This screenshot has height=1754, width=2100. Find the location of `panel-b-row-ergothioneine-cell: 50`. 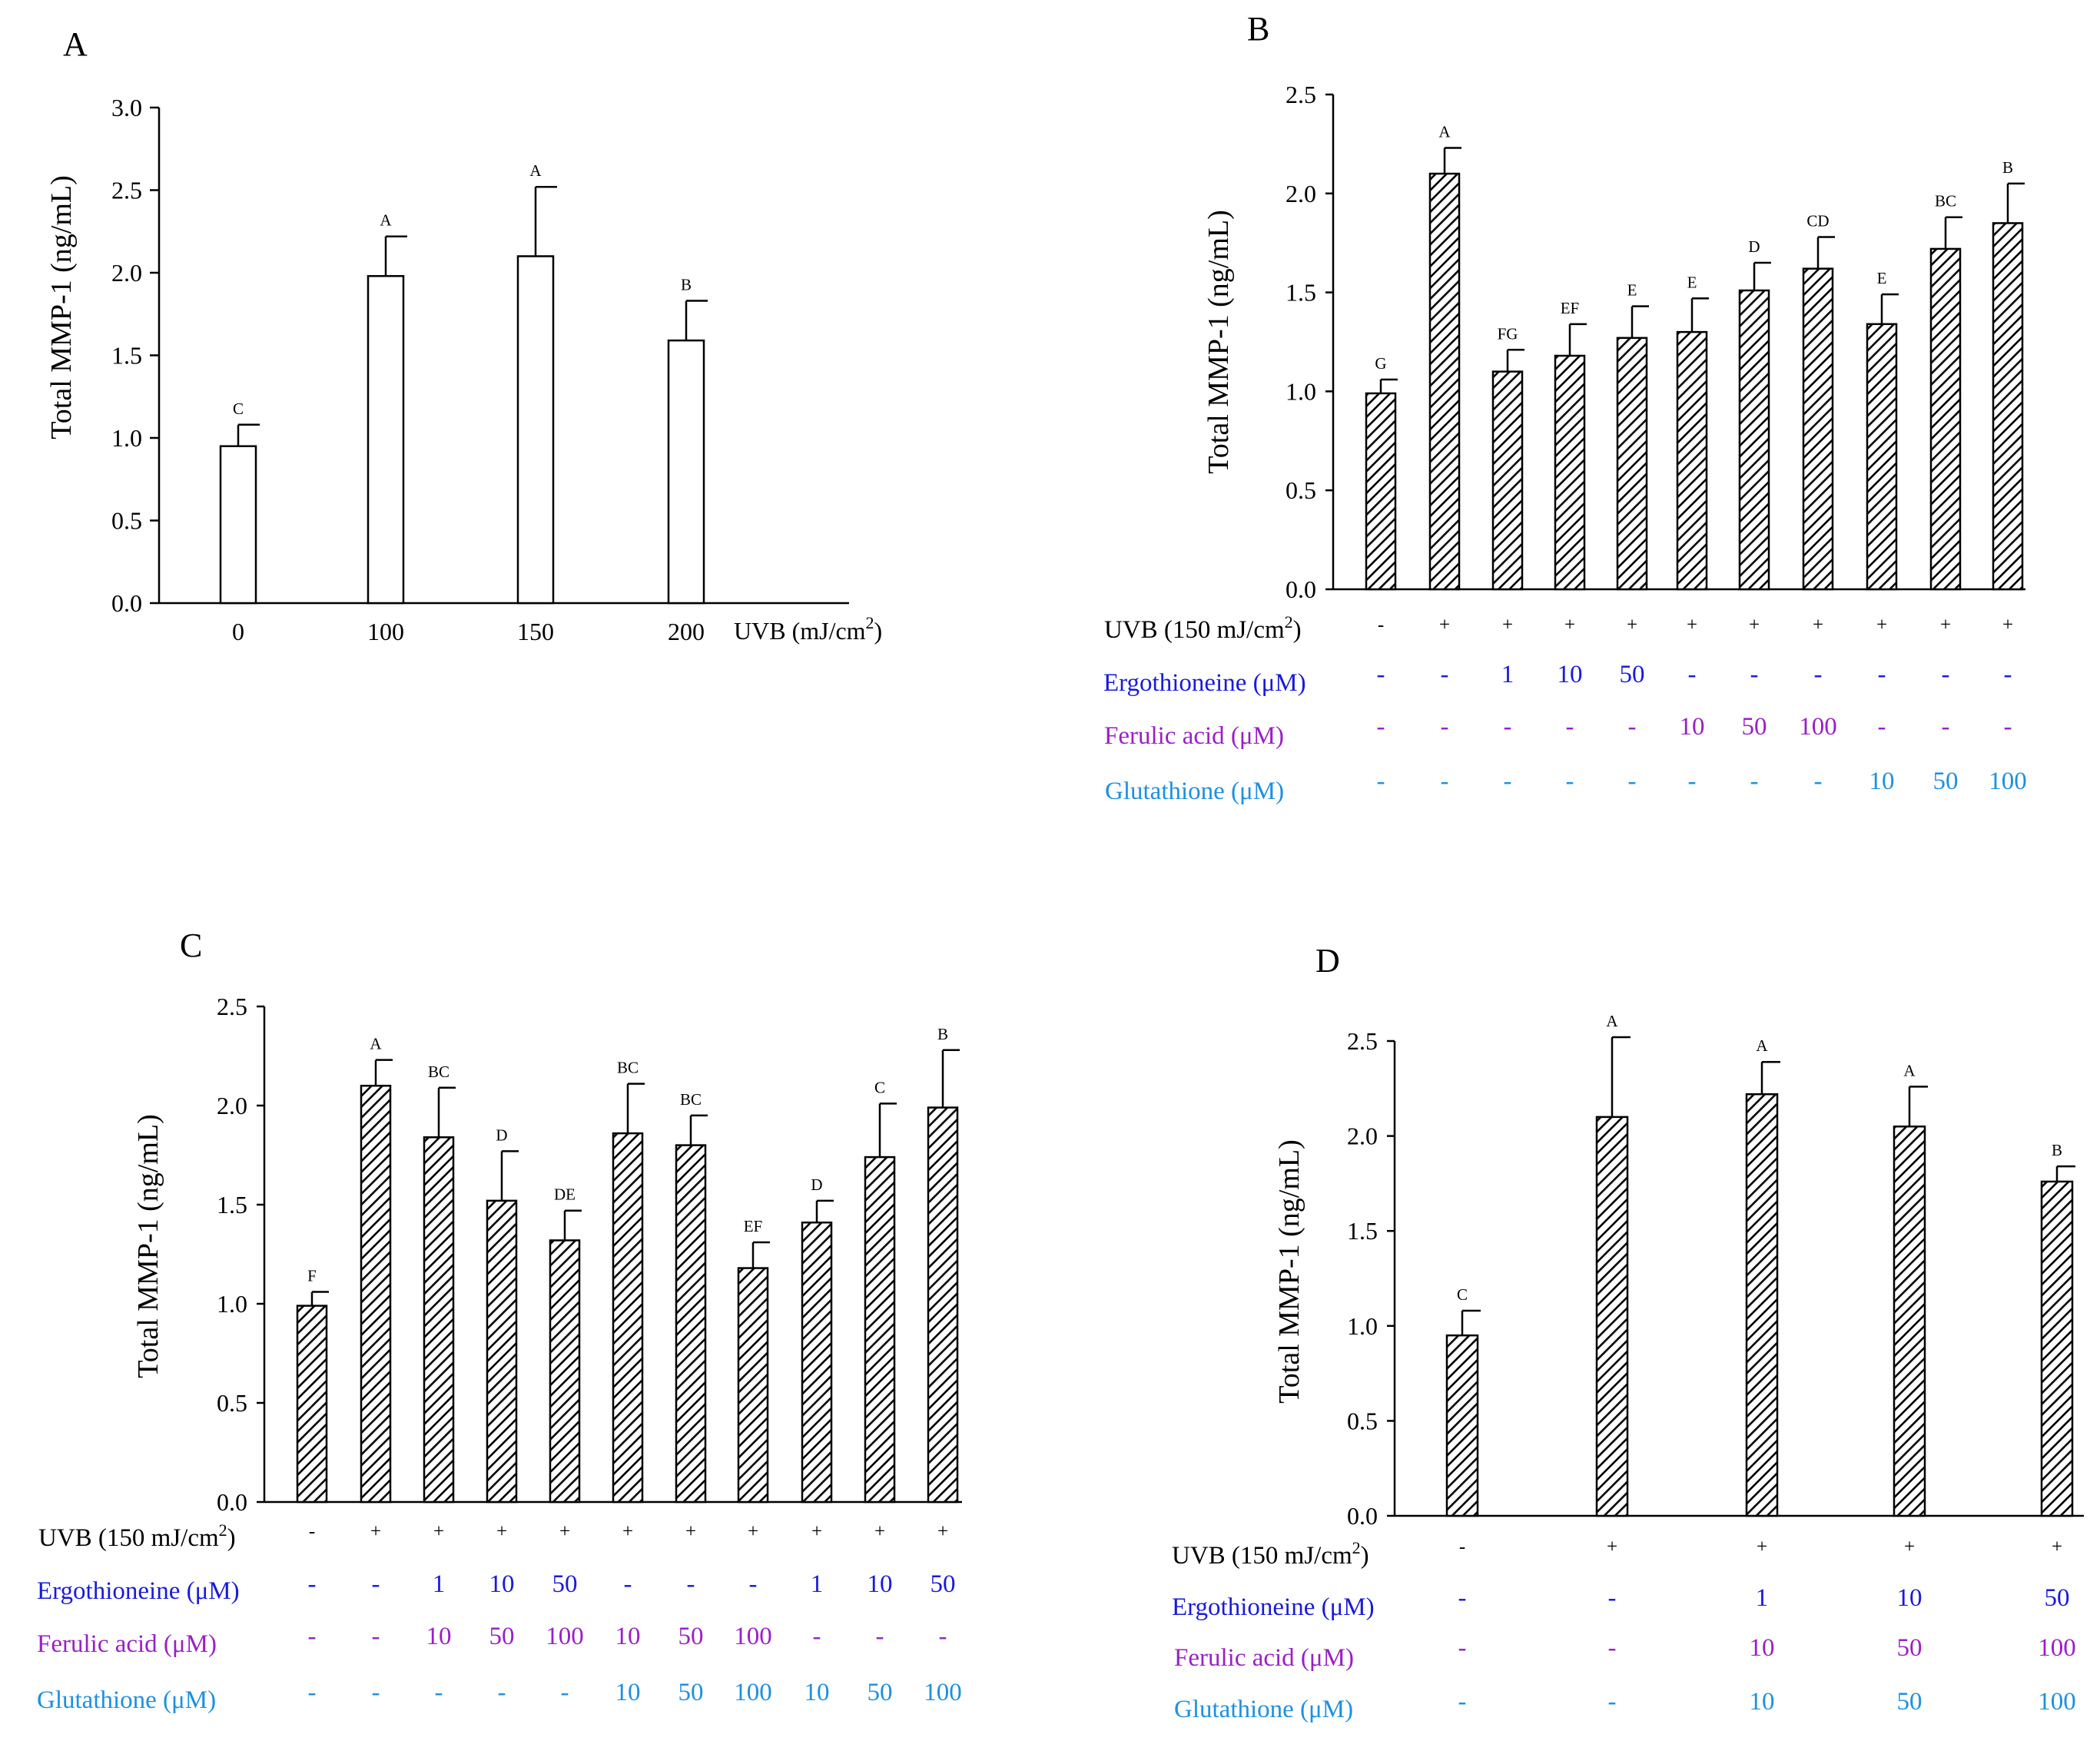

panel-b-row-ergothioneine-cell: 50 is located at coordinates (1632, 675).